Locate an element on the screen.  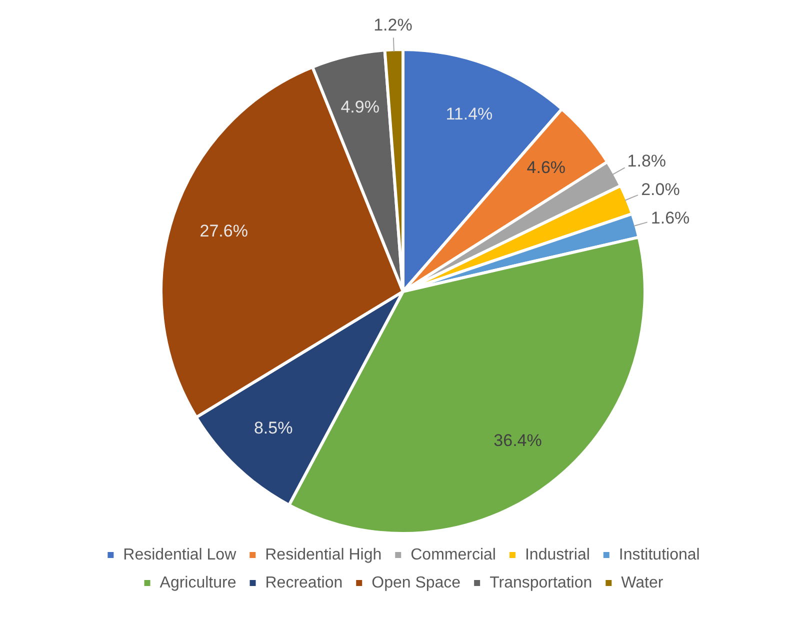
legend-label: Agriculture is located at coordinates (198, 583).